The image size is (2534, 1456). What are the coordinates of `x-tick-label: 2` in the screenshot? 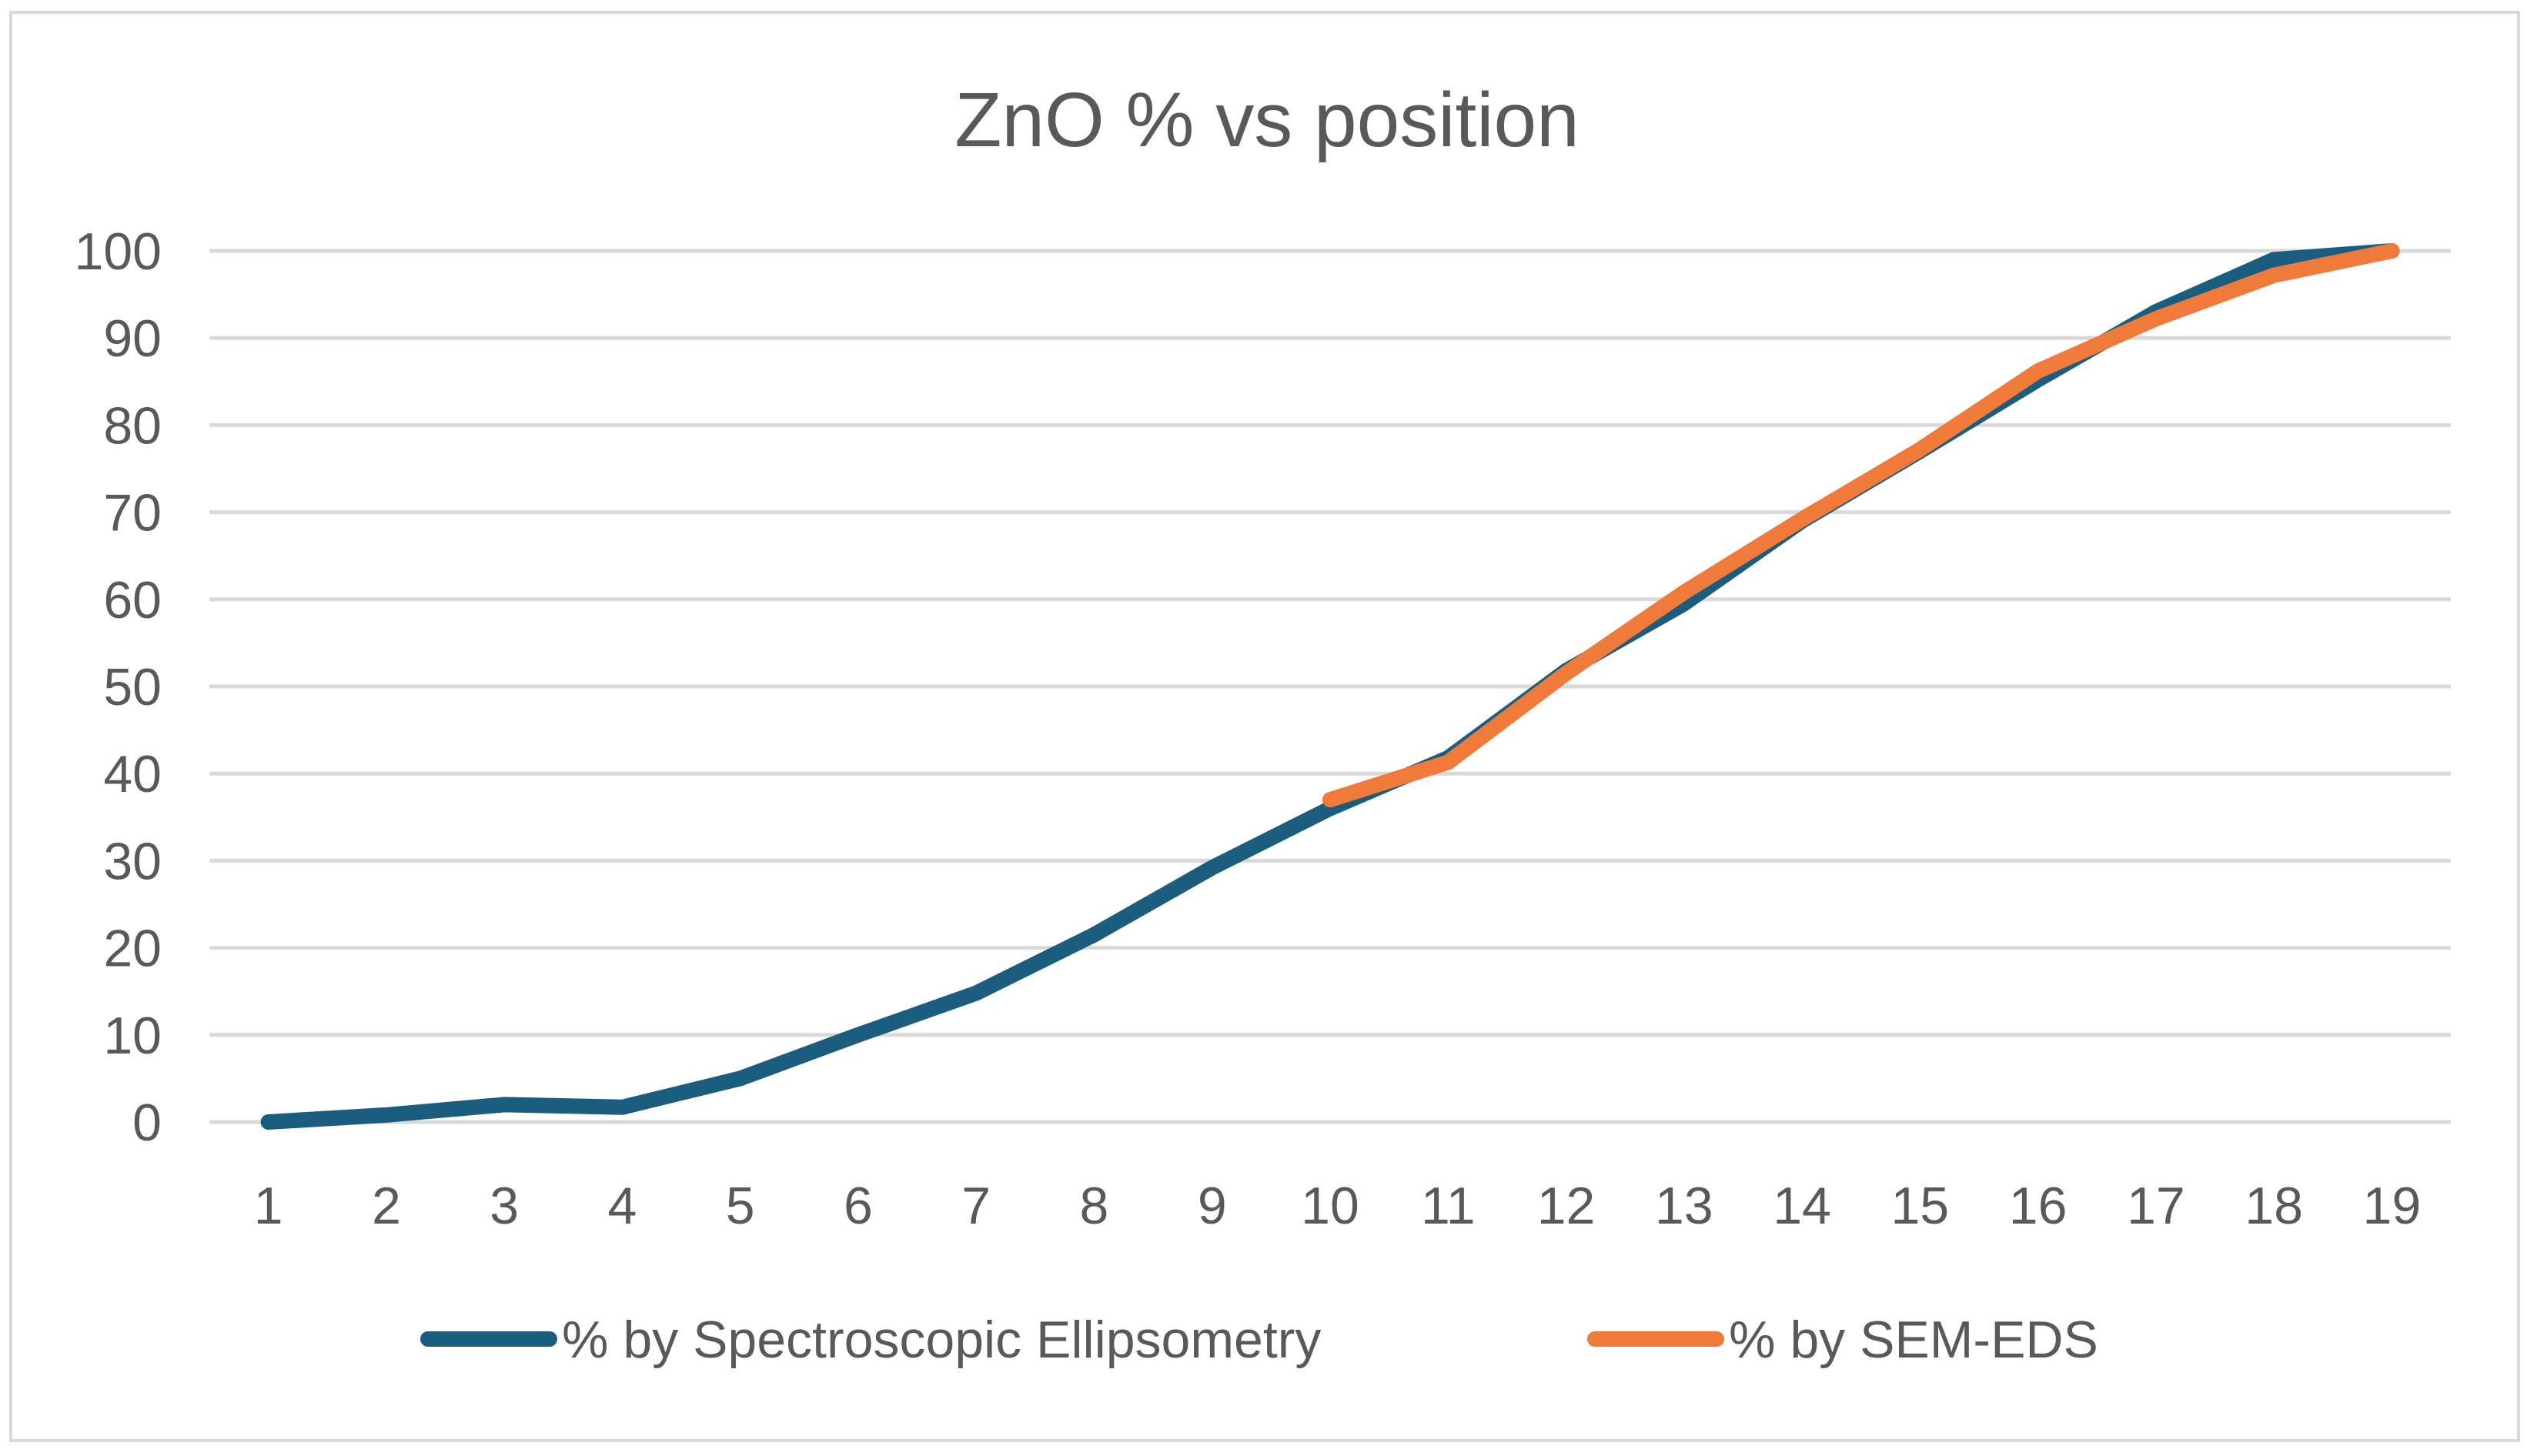 It's located at (386, 1206).